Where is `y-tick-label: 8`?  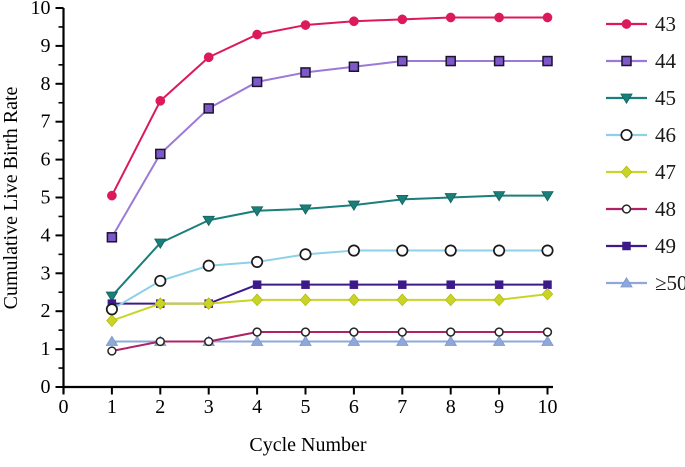 y-tick-label: 8 is located at coordinates (46, 84).